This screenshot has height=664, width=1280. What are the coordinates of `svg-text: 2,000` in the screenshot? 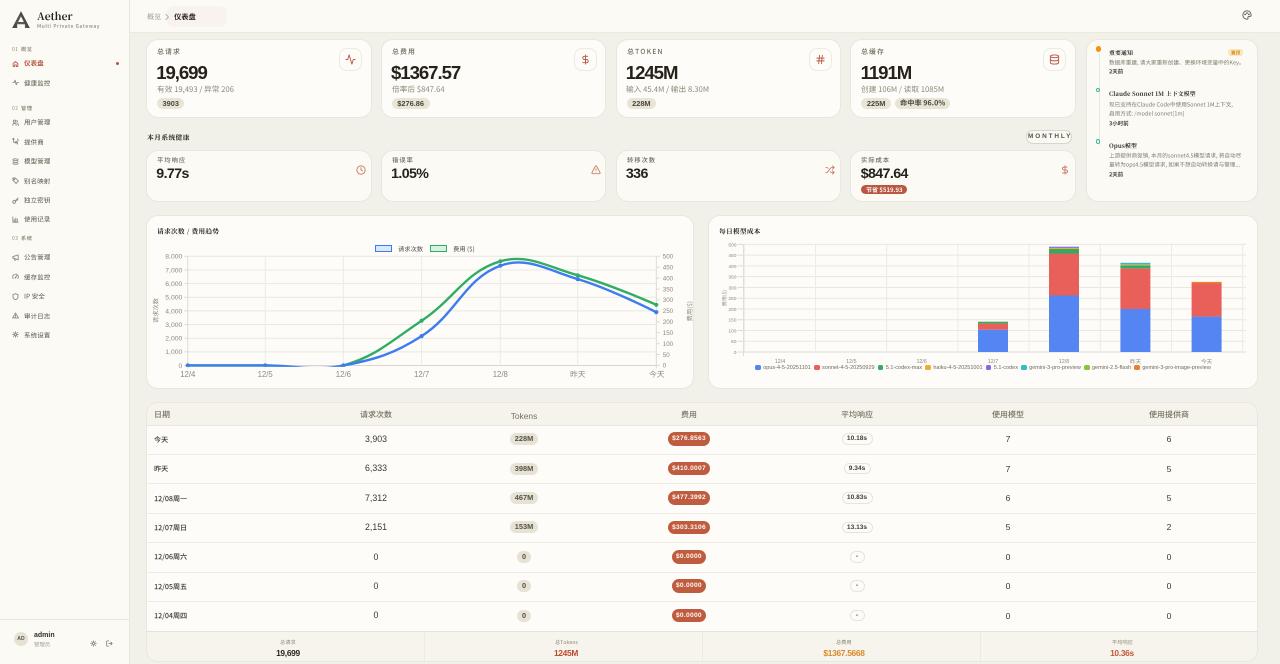 It's located at (173, 339).